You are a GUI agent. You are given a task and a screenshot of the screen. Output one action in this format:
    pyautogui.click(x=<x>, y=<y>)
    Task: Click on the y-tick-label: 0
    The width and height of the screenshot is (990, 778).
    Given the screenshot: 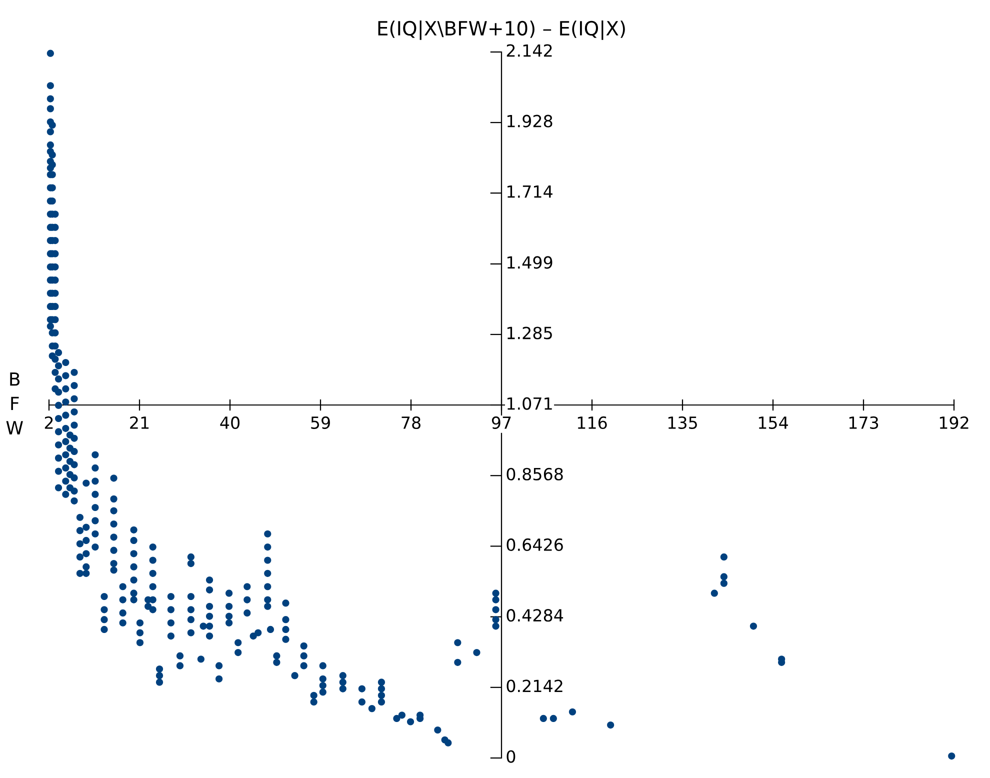 What is the action you would take?
    pyautogui.click(x=511, y=756)
    